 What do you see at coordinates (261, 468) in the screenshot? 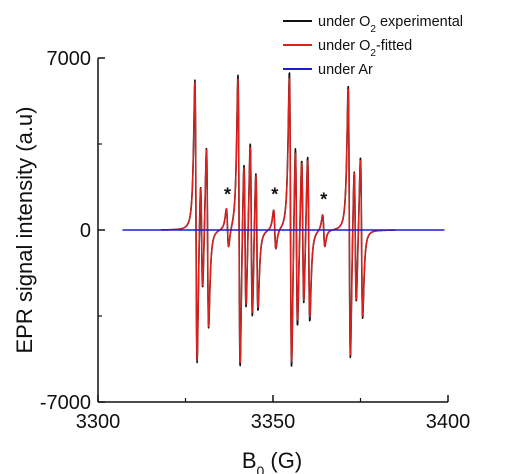
I see `x-axis-label-sub: 0` at bounding box center [261, 468].